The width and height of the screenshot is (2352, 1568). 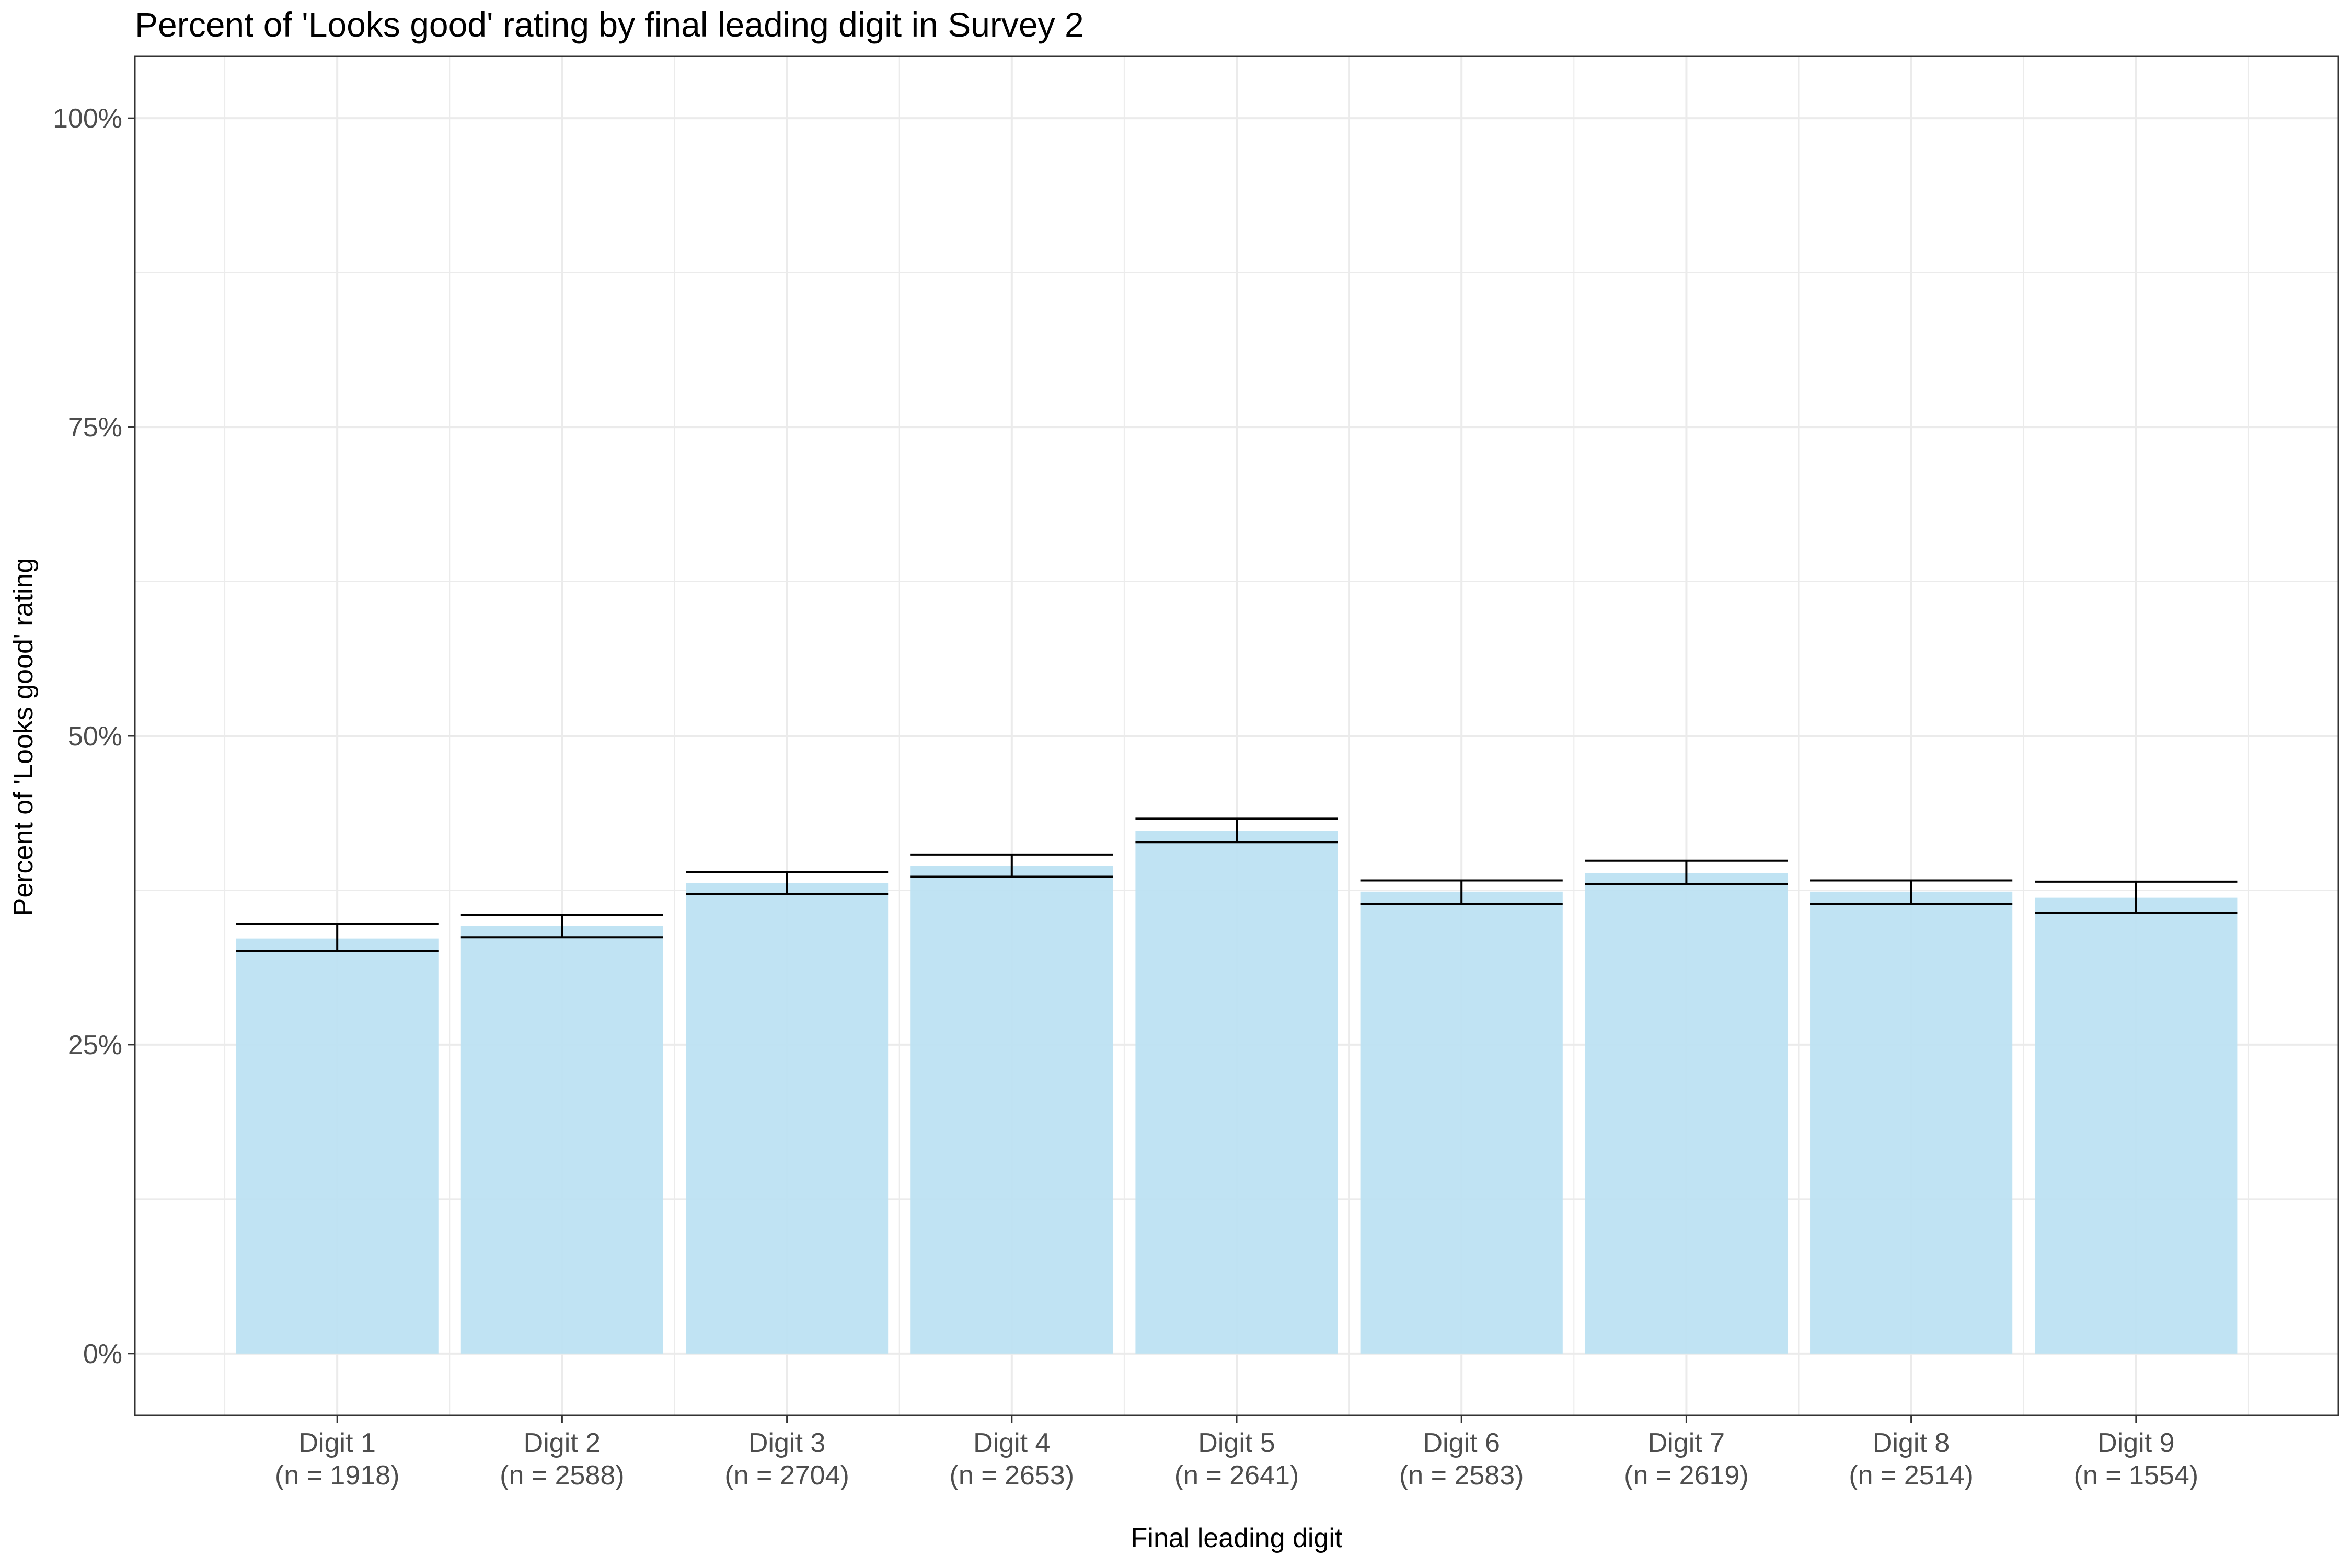 What do you see at coordinates (95, 427) in the screenshot?
I see `y-tick-label: 75%` at bounding box center [95, 427].